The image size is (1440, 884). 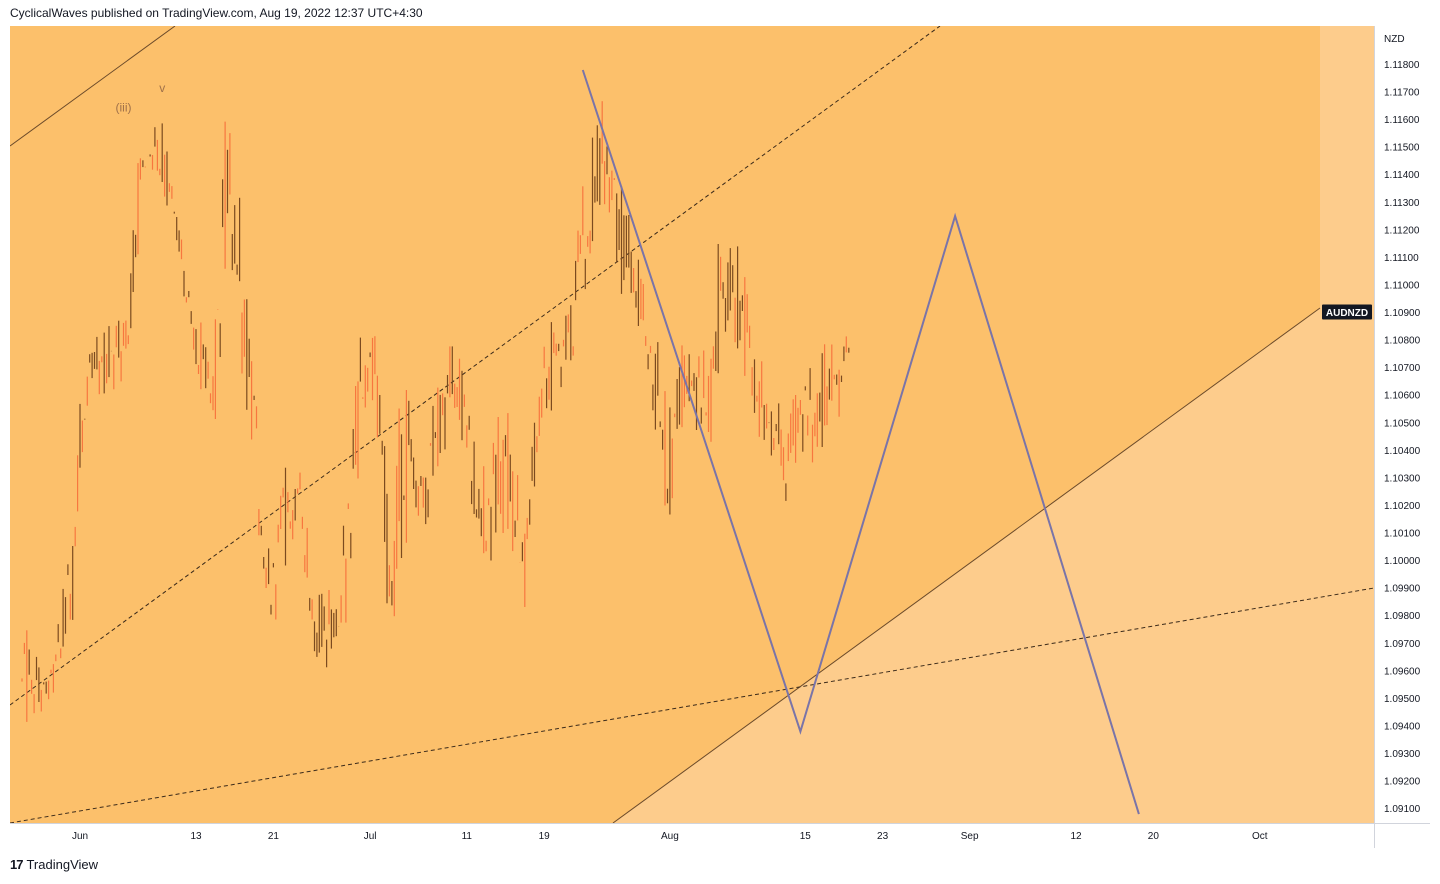 I want to click on symbol-tag-background, so click(x=1347, y=312).